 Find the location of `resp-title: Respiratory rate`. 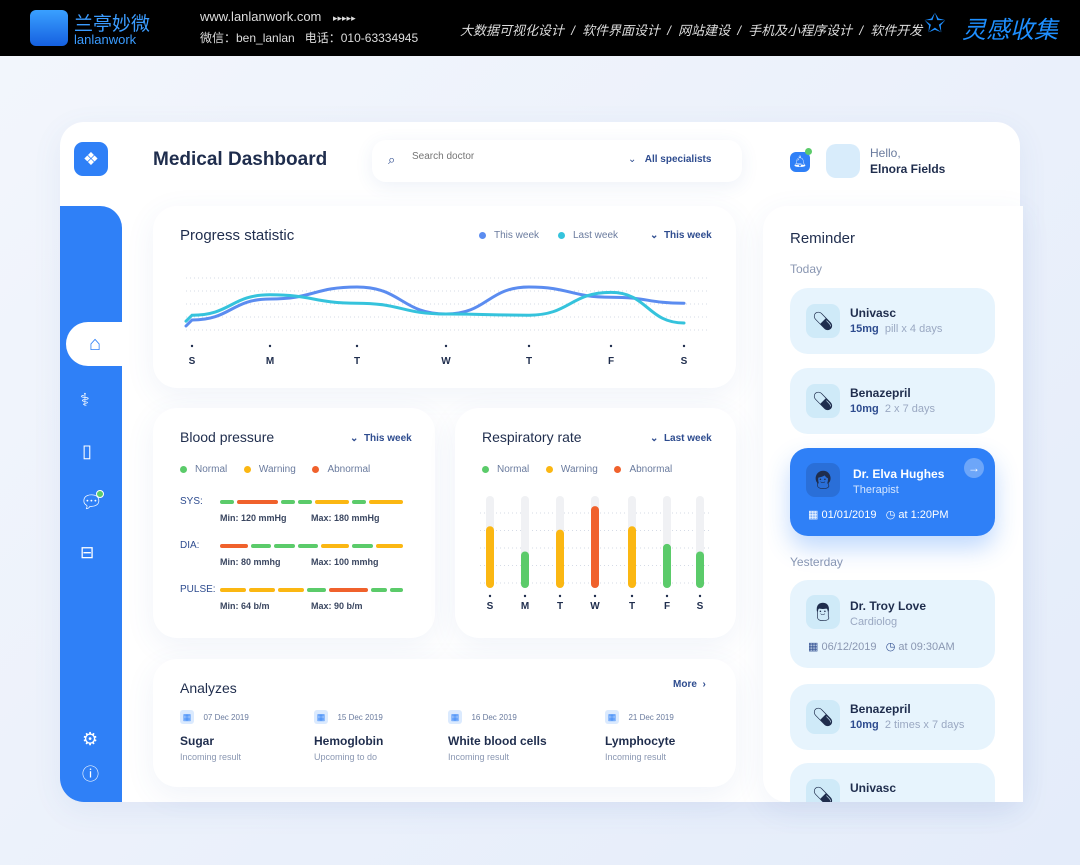

resp-title: Respiratory rate is located at coordinates (532, 437).